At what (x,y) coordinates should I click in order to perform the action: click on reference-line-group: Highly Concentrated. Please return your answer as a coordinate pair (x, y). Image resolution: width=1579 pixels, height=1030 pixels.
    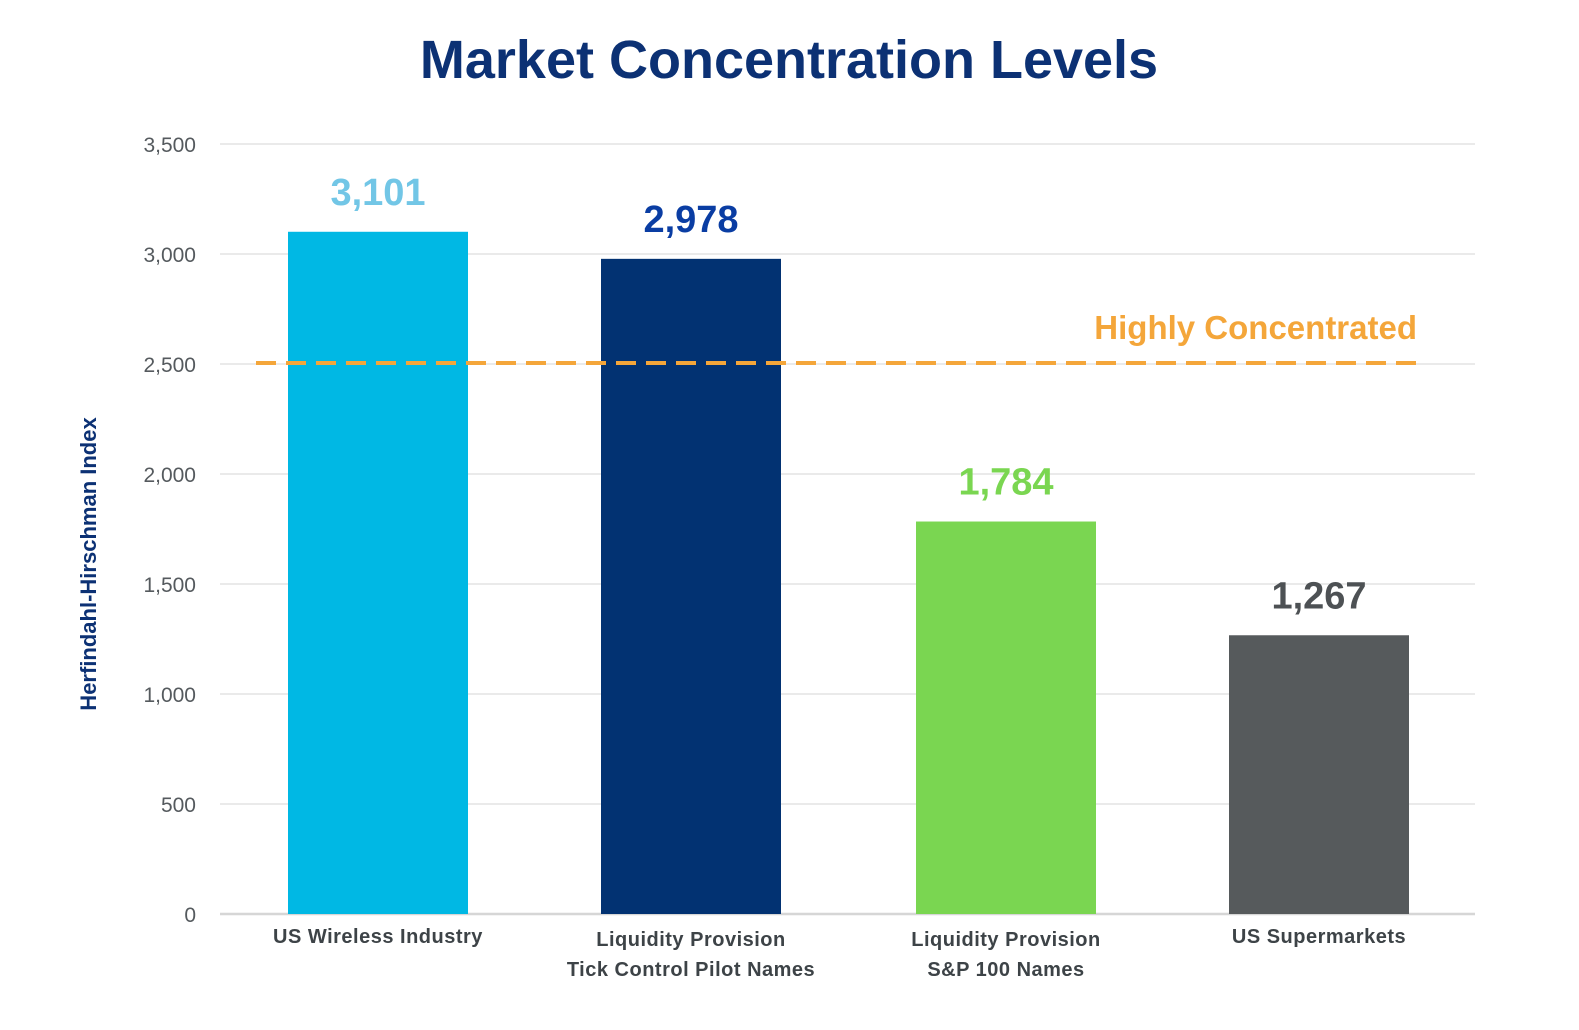
    Looking at the image, I should click on (836, 337).